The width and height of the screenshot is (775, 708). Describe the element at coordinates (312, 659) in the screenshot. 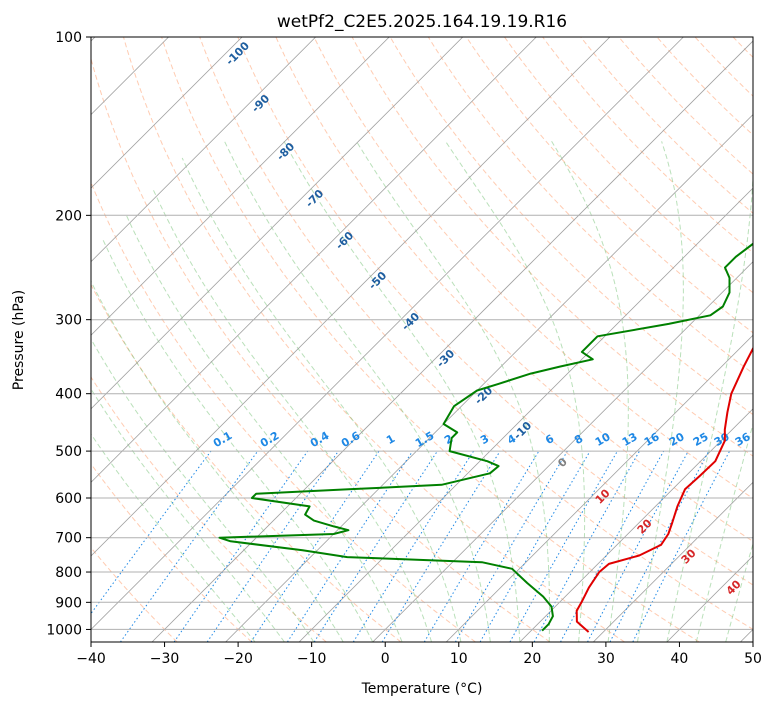

I see `x-tick-label: −10` at that location.